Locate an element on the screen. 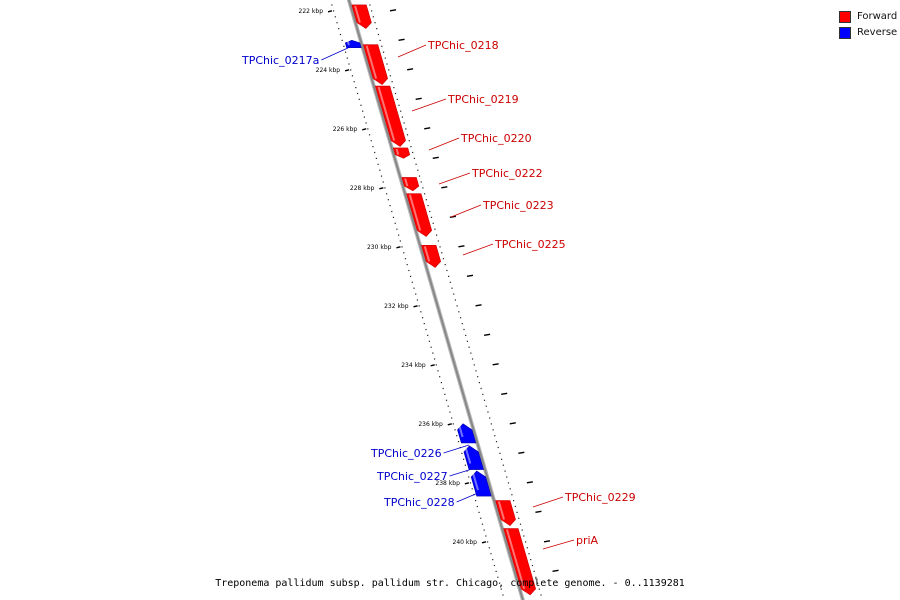  gene-label-tpchic_0223-leader is located at coordinates (466, 211).